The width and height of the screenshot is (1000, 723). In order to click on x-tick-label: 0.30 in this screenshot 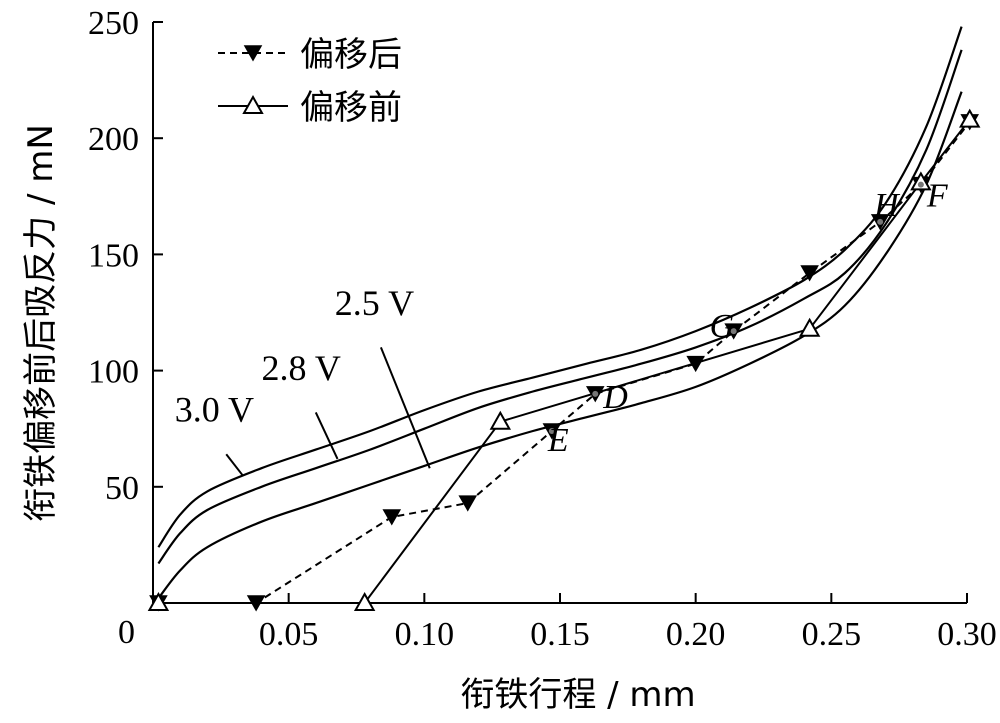, I will do `click(967, 634)`.